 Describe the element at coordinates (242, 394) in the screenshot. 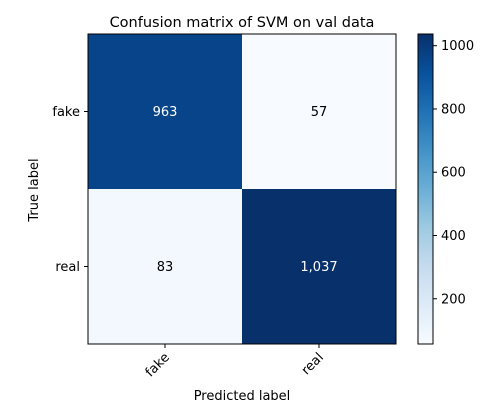

I see `x-axis-label: Predicted label` at that location.